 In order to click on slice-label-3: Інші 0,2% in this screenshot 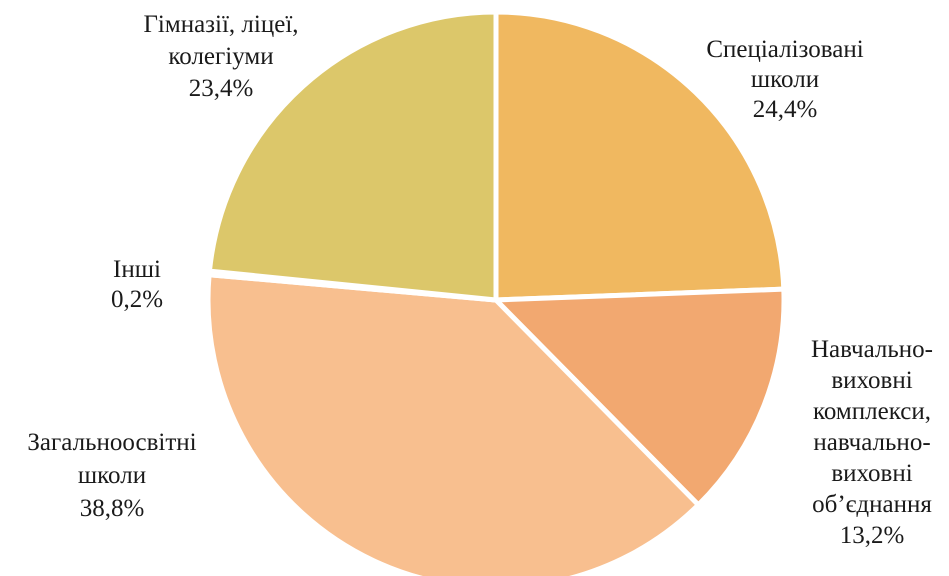, I will do `click(137, 284)`.